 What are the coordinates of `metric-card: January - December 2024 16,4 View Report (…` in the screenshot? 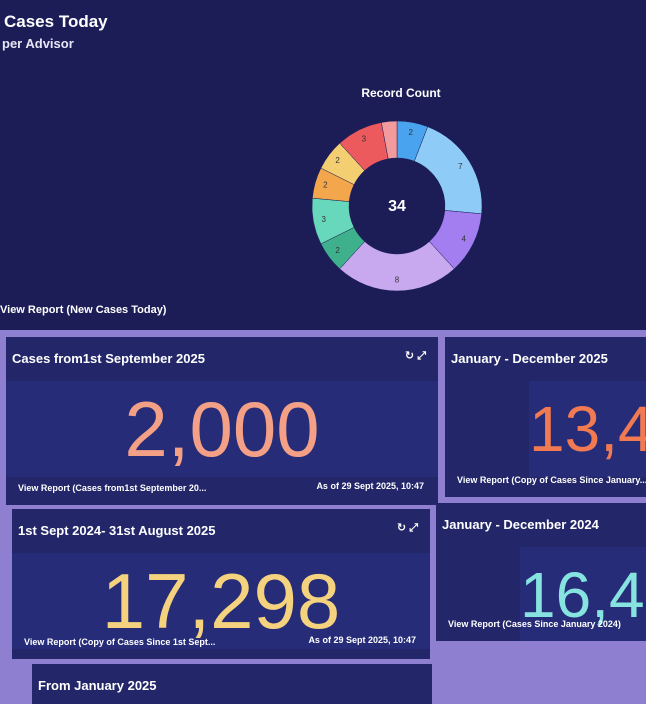 It's located at (541, 572).